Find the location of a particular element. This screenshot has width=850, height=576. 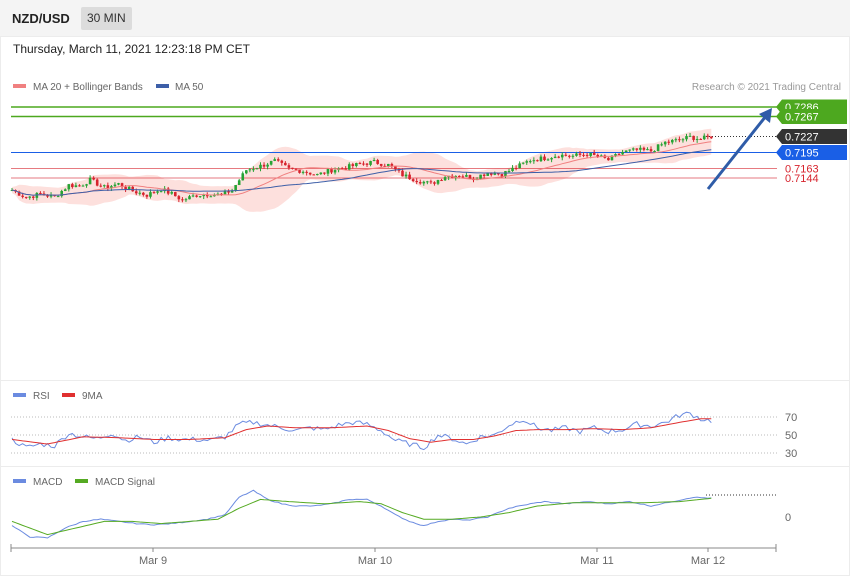

rsi-tick-50: 50 is located at coordinates (791, 436).